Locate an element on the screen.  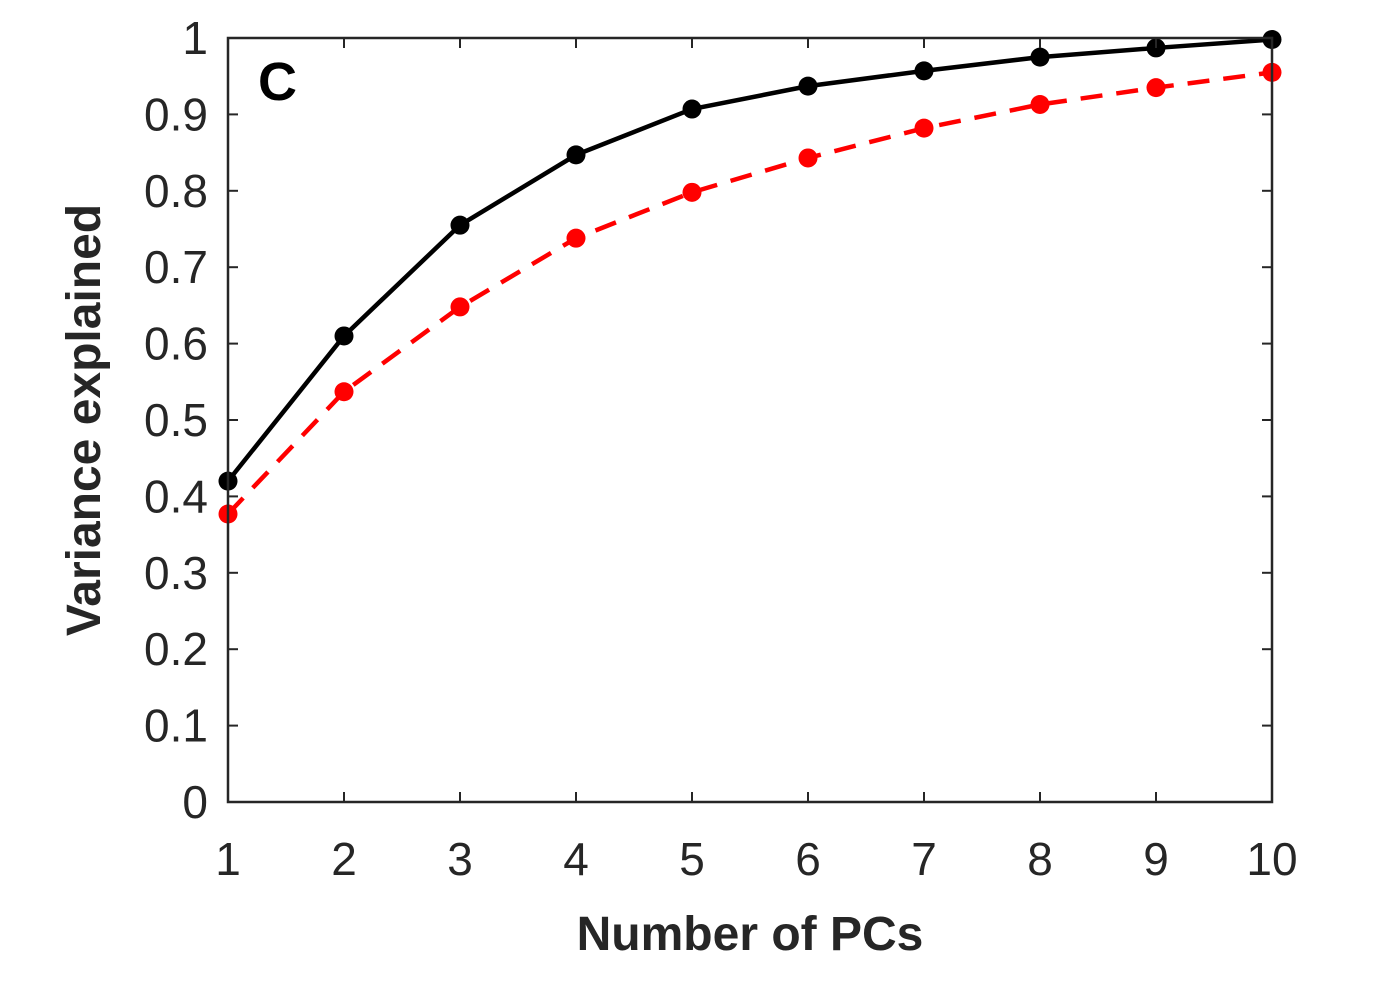
x-axis-title: Number of PCs is located at coordinates (750, 934).